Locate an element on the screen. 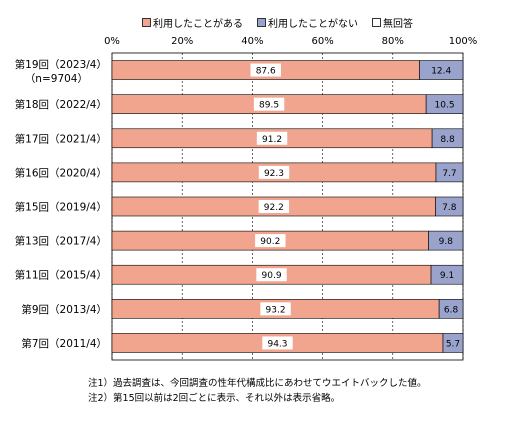  data-label: 7.8 is located at coordinates (449, 208).